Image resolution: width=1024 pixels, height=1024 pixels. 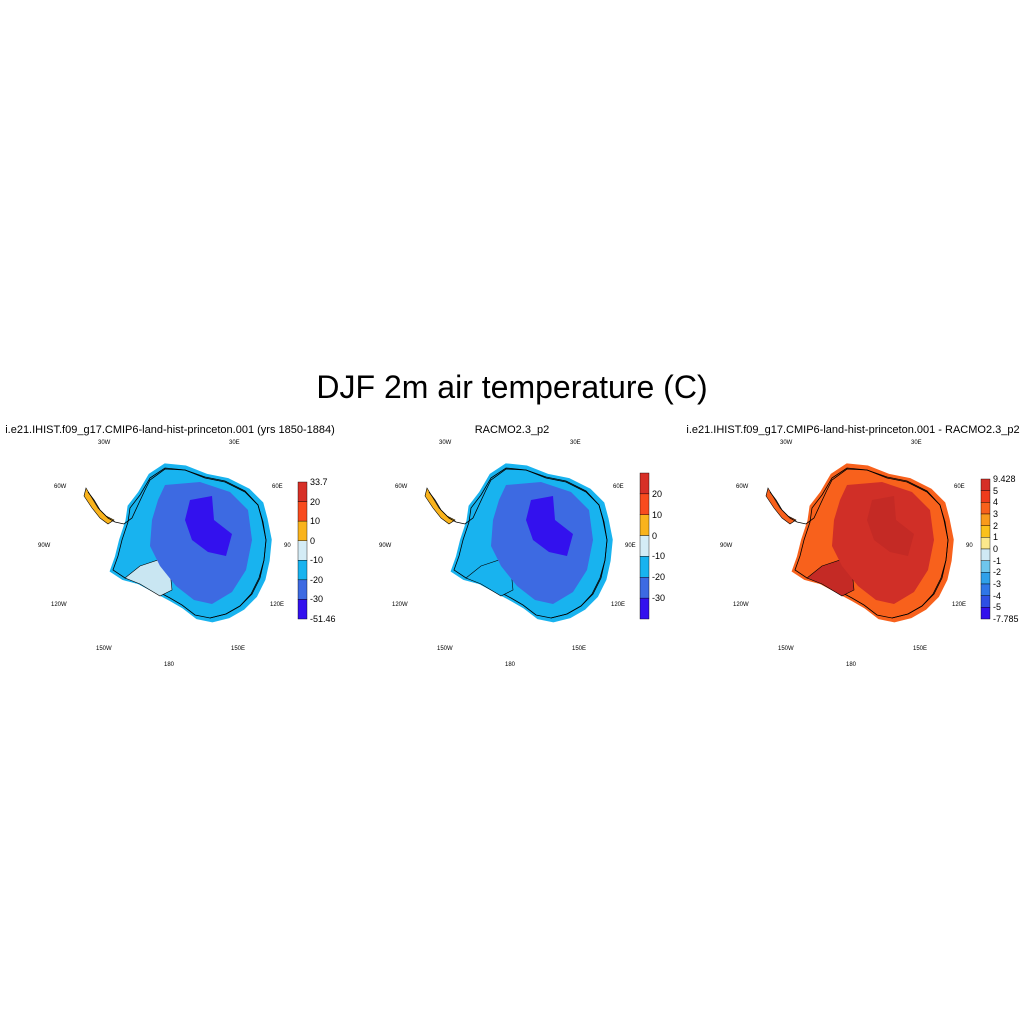 What do you see at coordinates (512, 387) in the screenshot?
I see `figure-title: DJF 2m air temperature (C)` at bounding box center [512, 387].